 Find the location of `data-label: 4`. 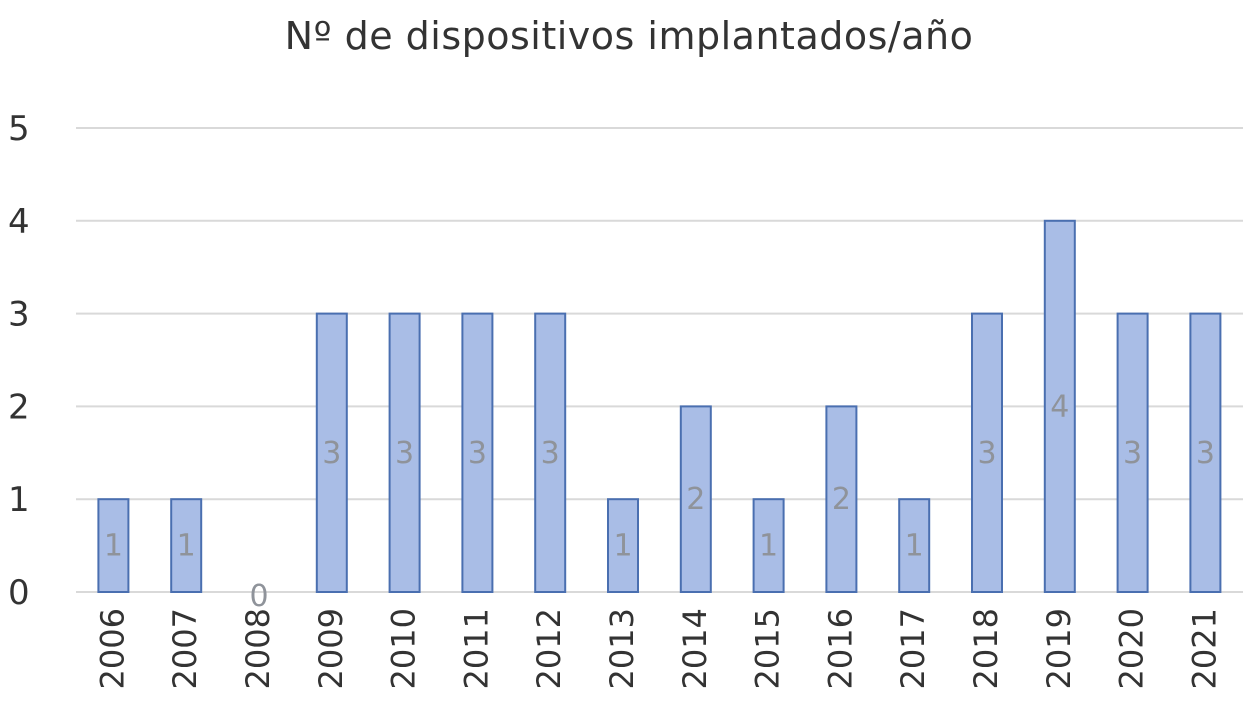

data-label: 4 is located at coordinates (1059, 406).